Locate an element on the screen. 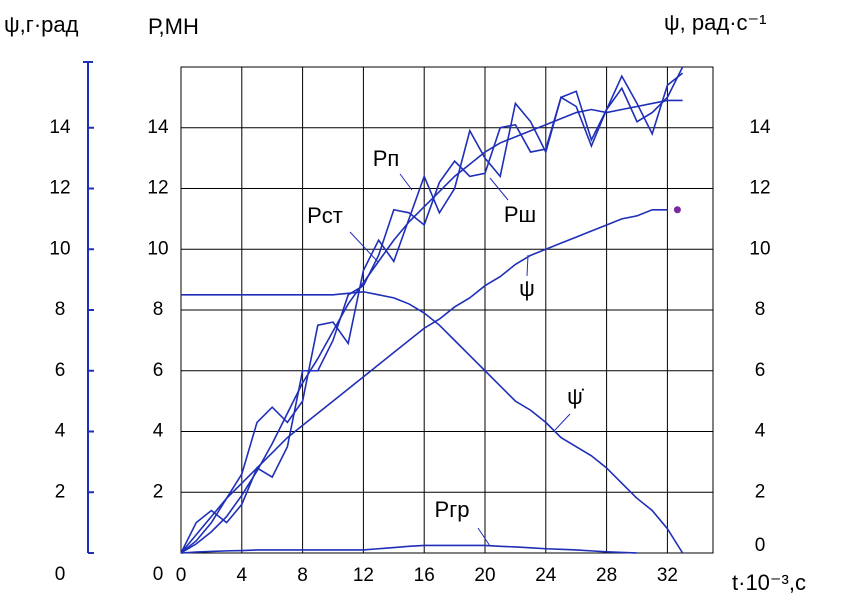  x-tick-label: 20 is located at coordinates (484, 575).